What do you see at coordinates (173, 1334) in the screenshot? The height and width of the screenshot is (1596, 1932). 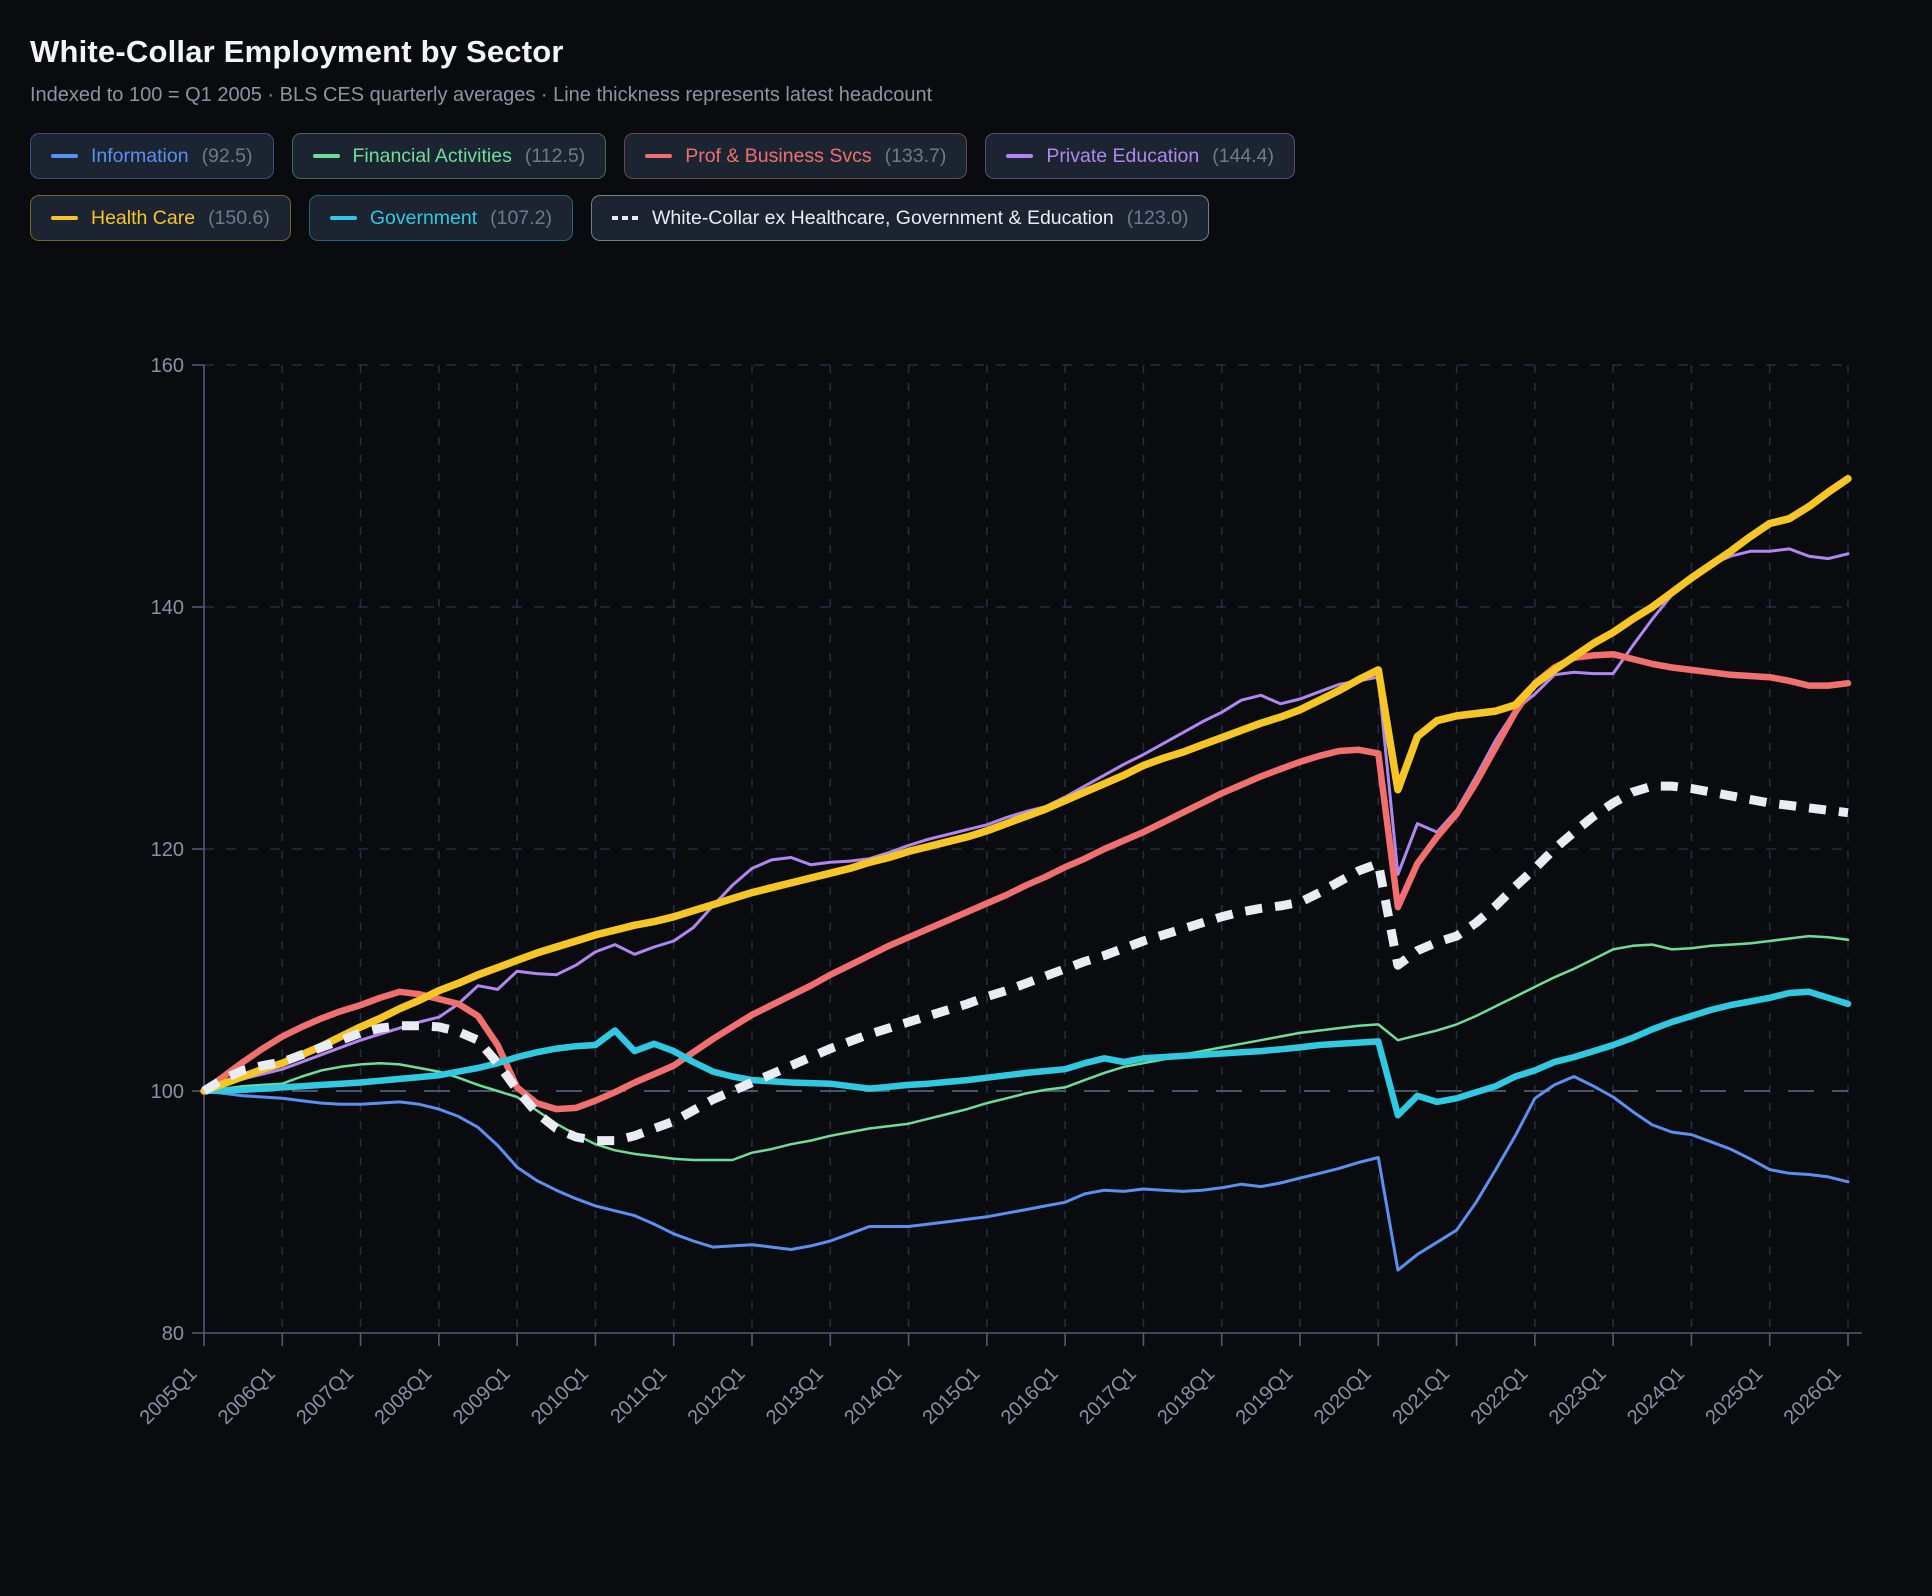 I see `y-tick-label: 80` at bounding box center [173, 1334].